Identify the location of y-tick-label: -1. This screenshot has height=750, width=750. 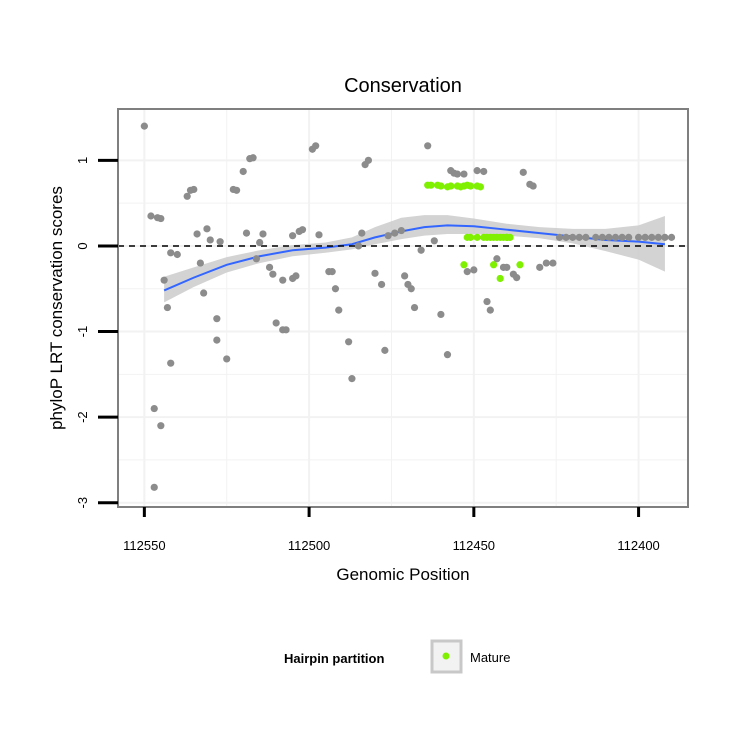
(82, 332).